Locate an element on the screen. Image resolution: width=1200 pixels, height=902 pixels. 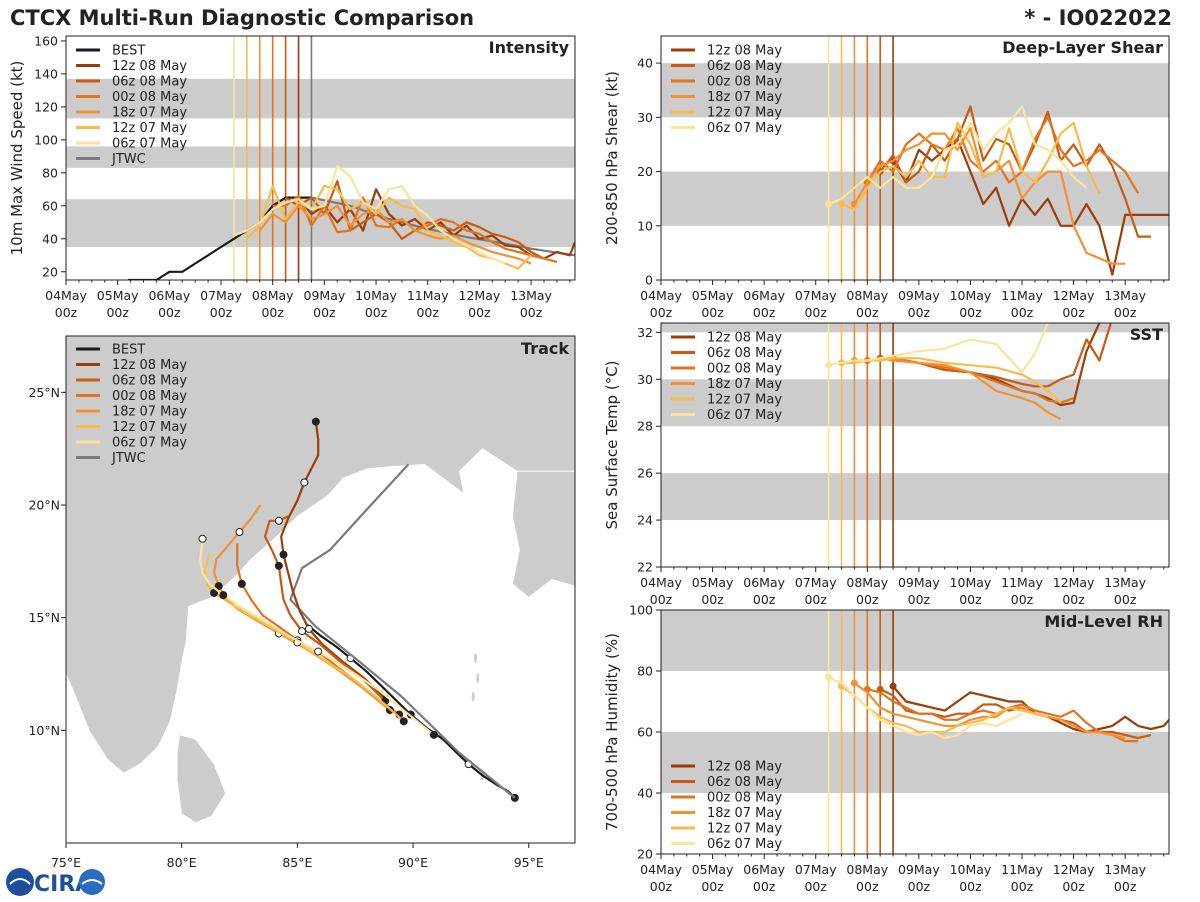
intensity-xtick-sublabel-5: 00z is located at coordinates (324, 312).